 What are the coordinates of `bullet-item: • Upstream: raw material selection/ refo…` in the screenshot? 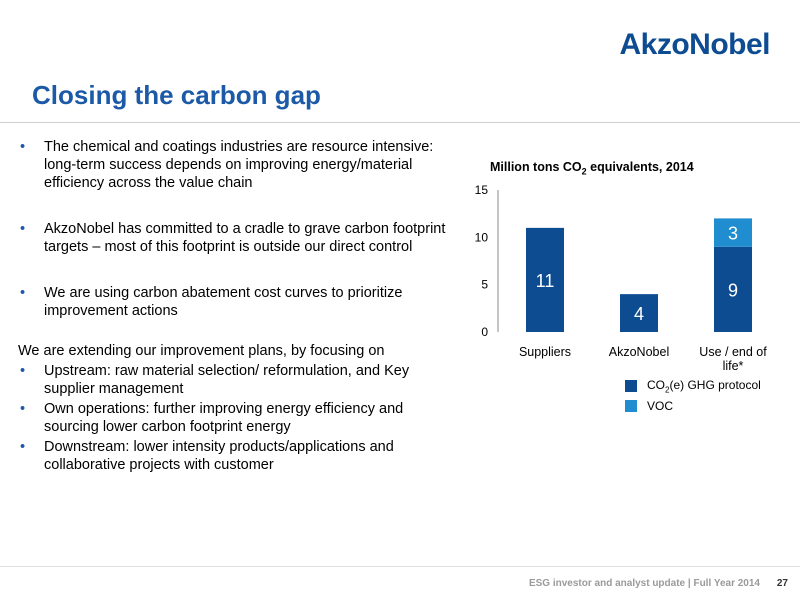 It's located at (233, 380).